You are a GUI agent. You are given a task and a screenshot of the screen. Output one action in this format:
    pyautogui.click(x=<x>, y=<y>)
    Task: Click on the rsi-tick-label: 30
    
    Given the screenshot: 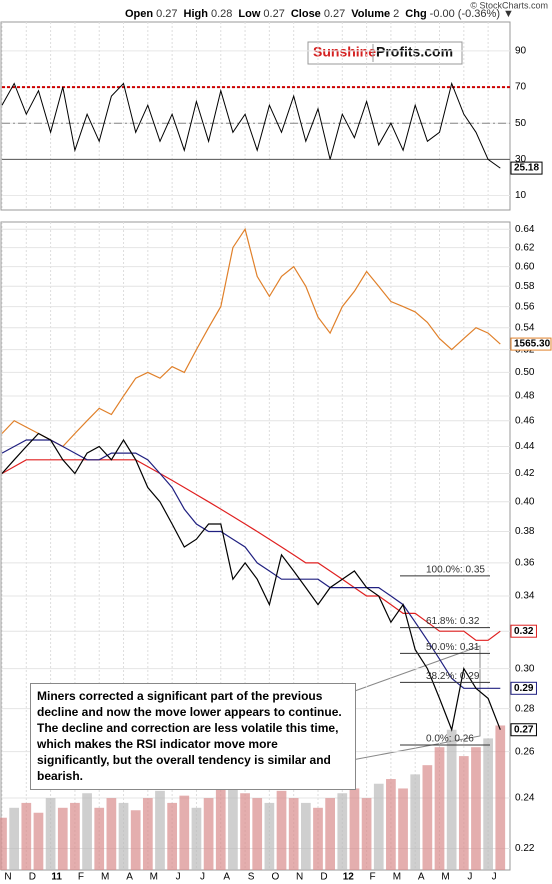 What is the action you would take?
    pyautogui.click(x=521, y=159)
    